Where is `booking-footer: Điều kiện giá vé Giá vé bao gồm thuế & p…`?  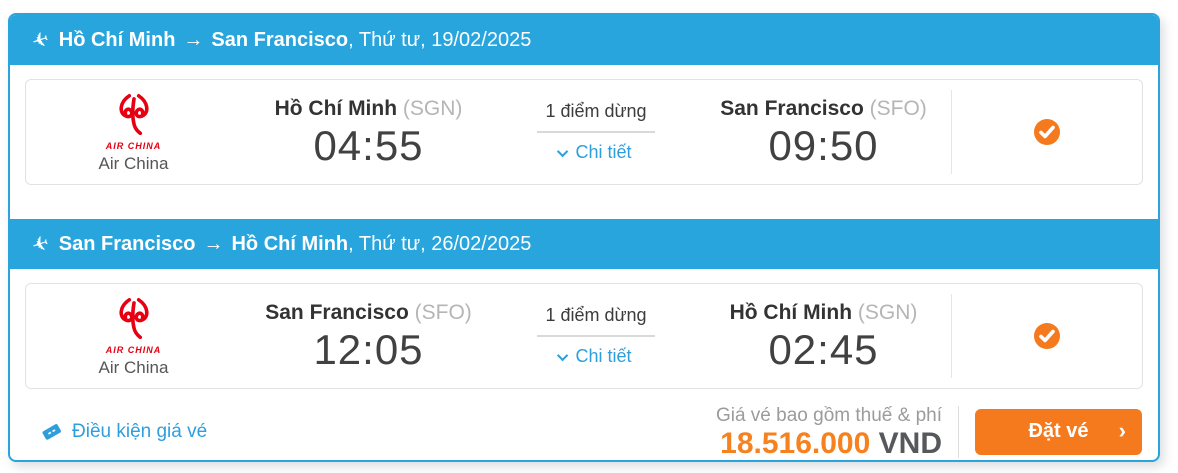 booking-footer: Điều kiện giá vé Giá vé bao gồm thuế & p… is located at coordinates (584, 424).